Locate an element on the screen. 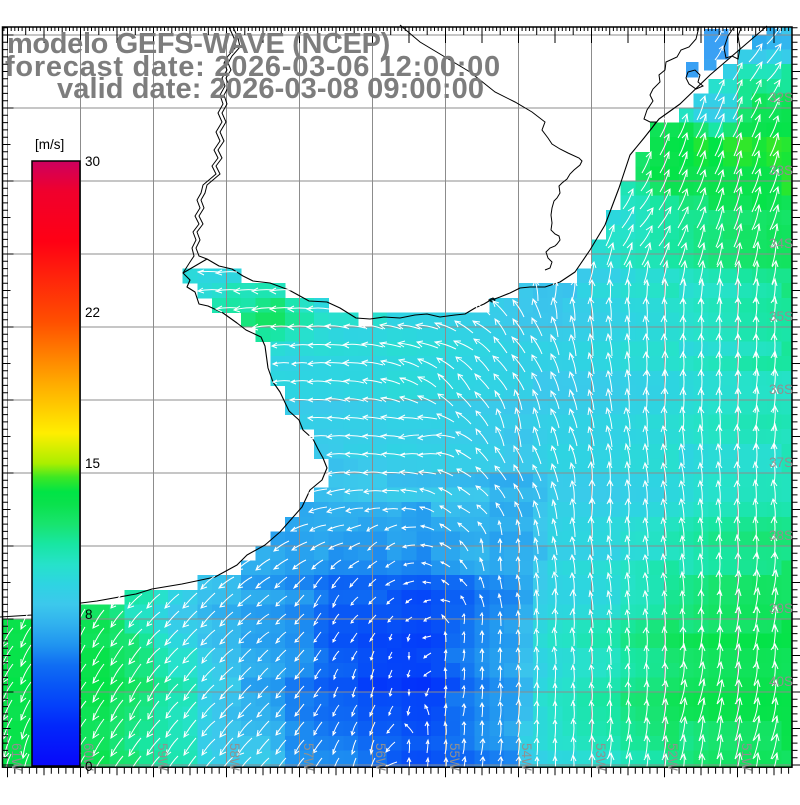  svg-text: 22 is located at coordinates (92, 312).